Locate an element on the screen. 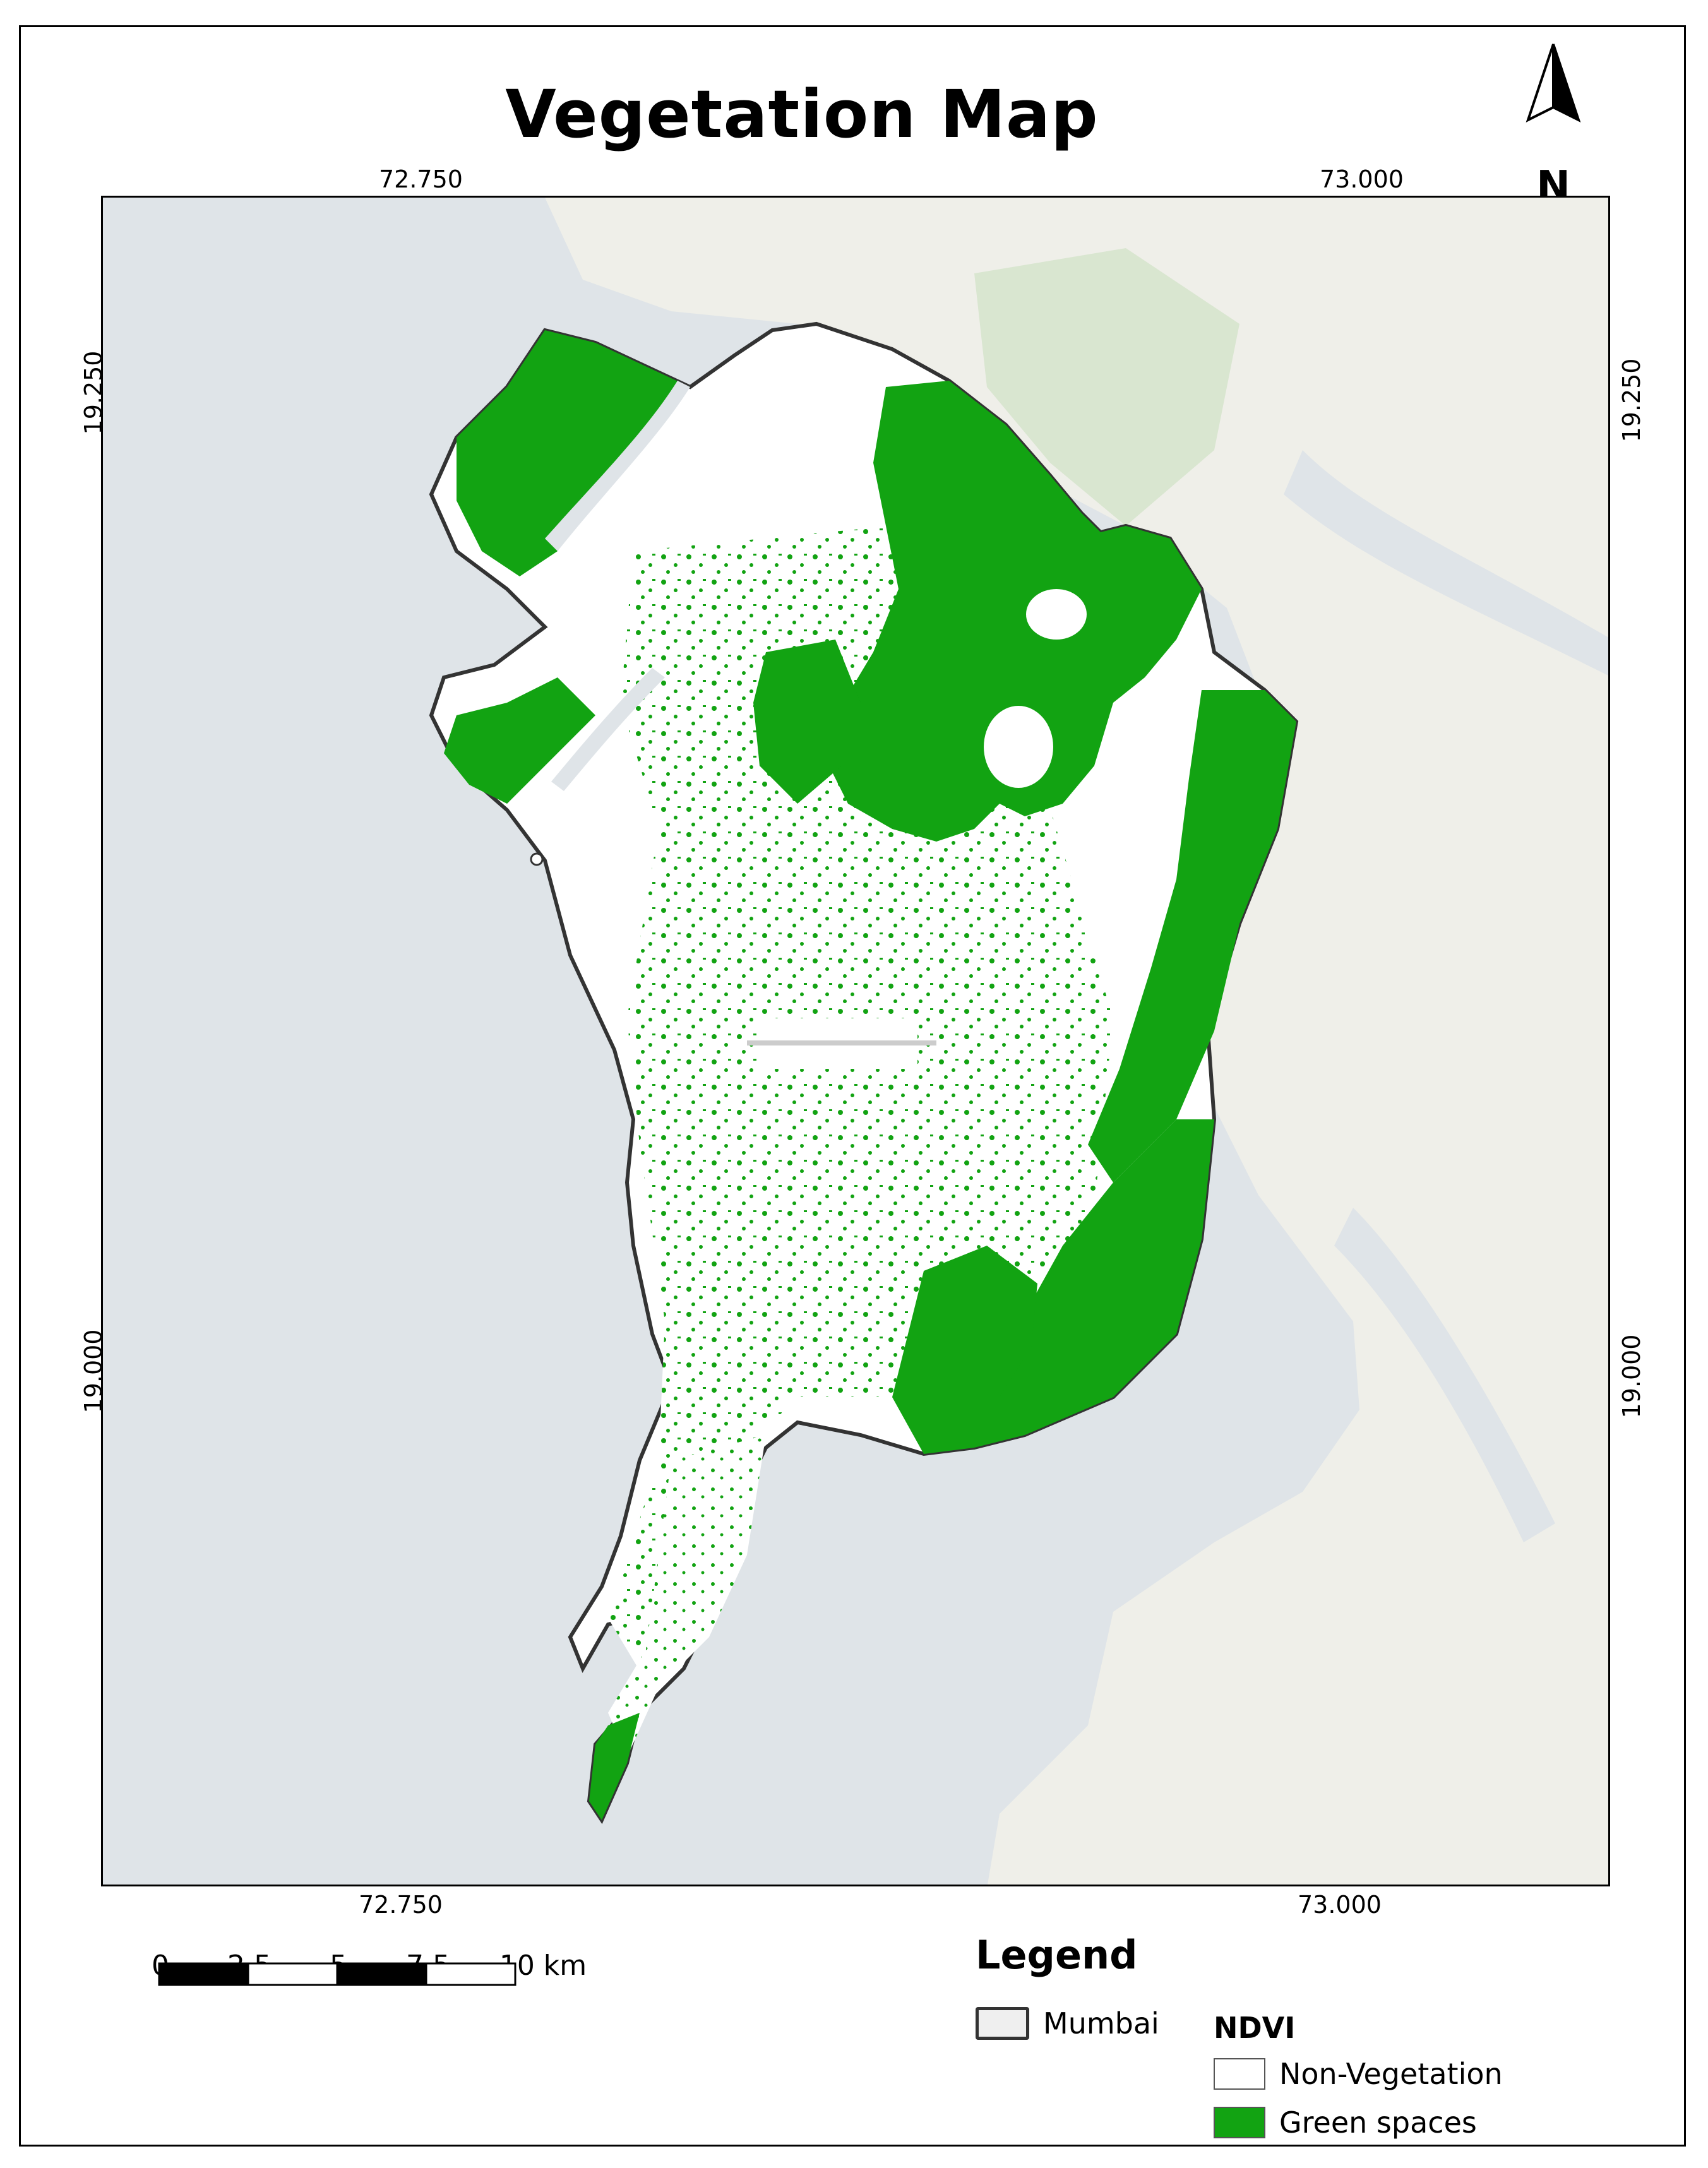 The width and height of the screenshot is (1708, 2168). madh-island is located at coordinates (519, 740).